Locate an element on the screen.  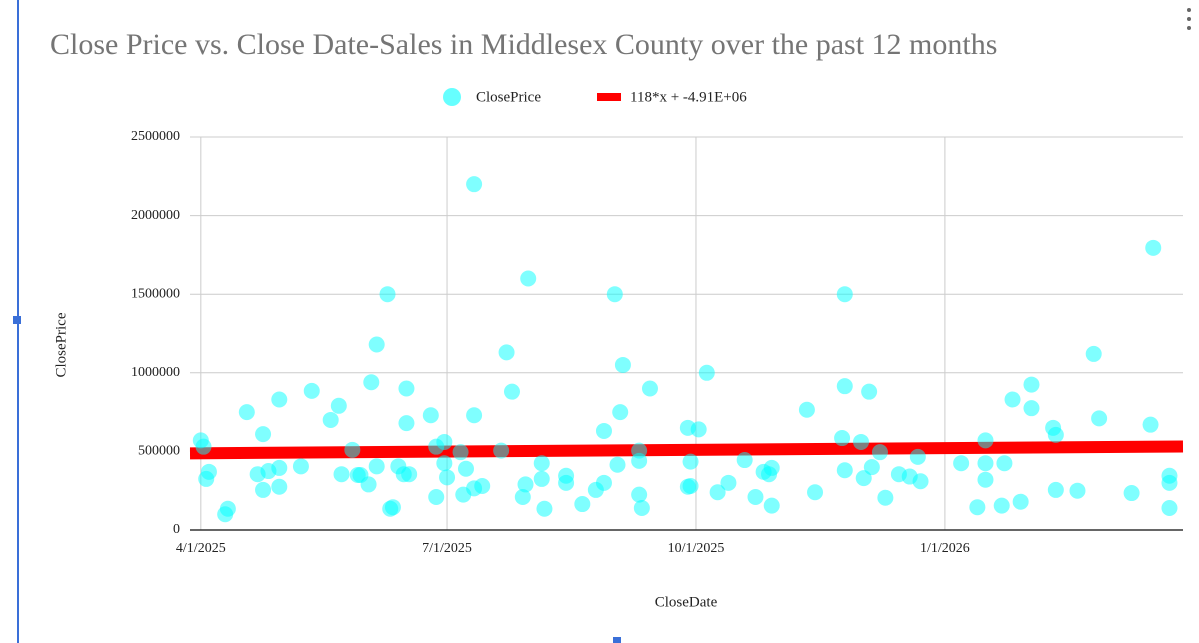
y-tick-label: 0 is located at coordinates (176, 529).